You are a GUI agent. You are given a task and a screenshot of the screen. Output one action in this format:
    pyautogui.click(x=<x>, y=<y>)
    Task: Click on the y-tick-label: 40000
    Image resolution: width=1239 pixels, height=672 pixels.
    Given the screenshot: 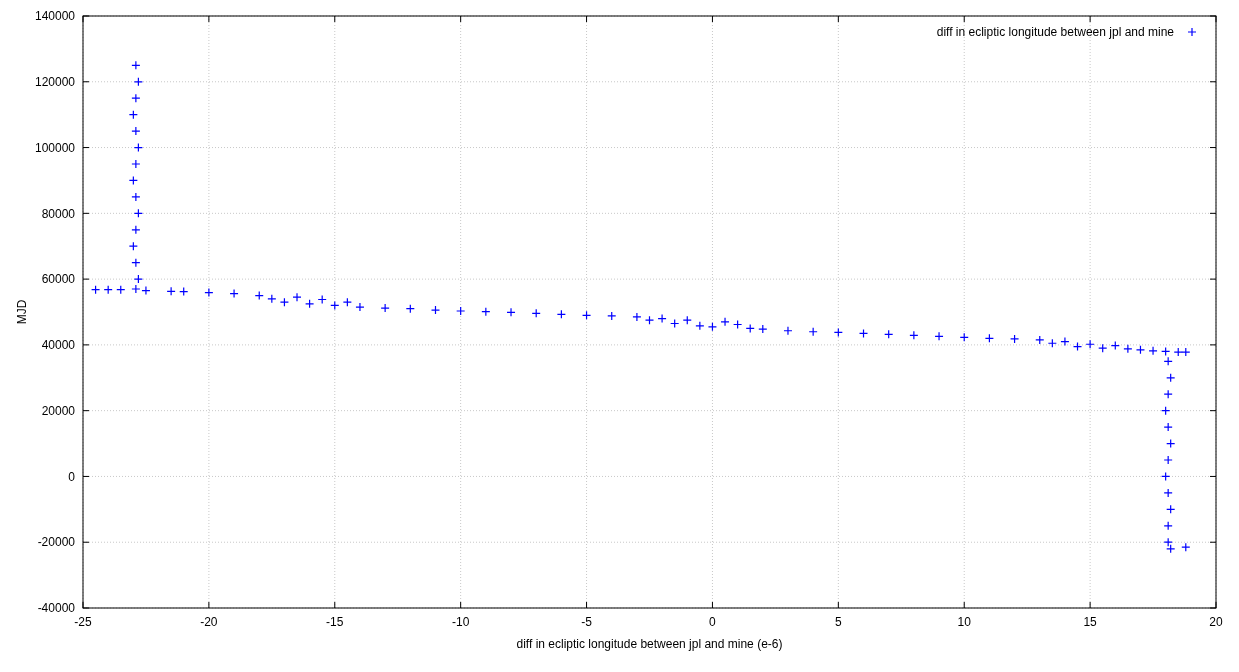 What is the action you would take?
    pyautogui.click(x=58, y=345)
    